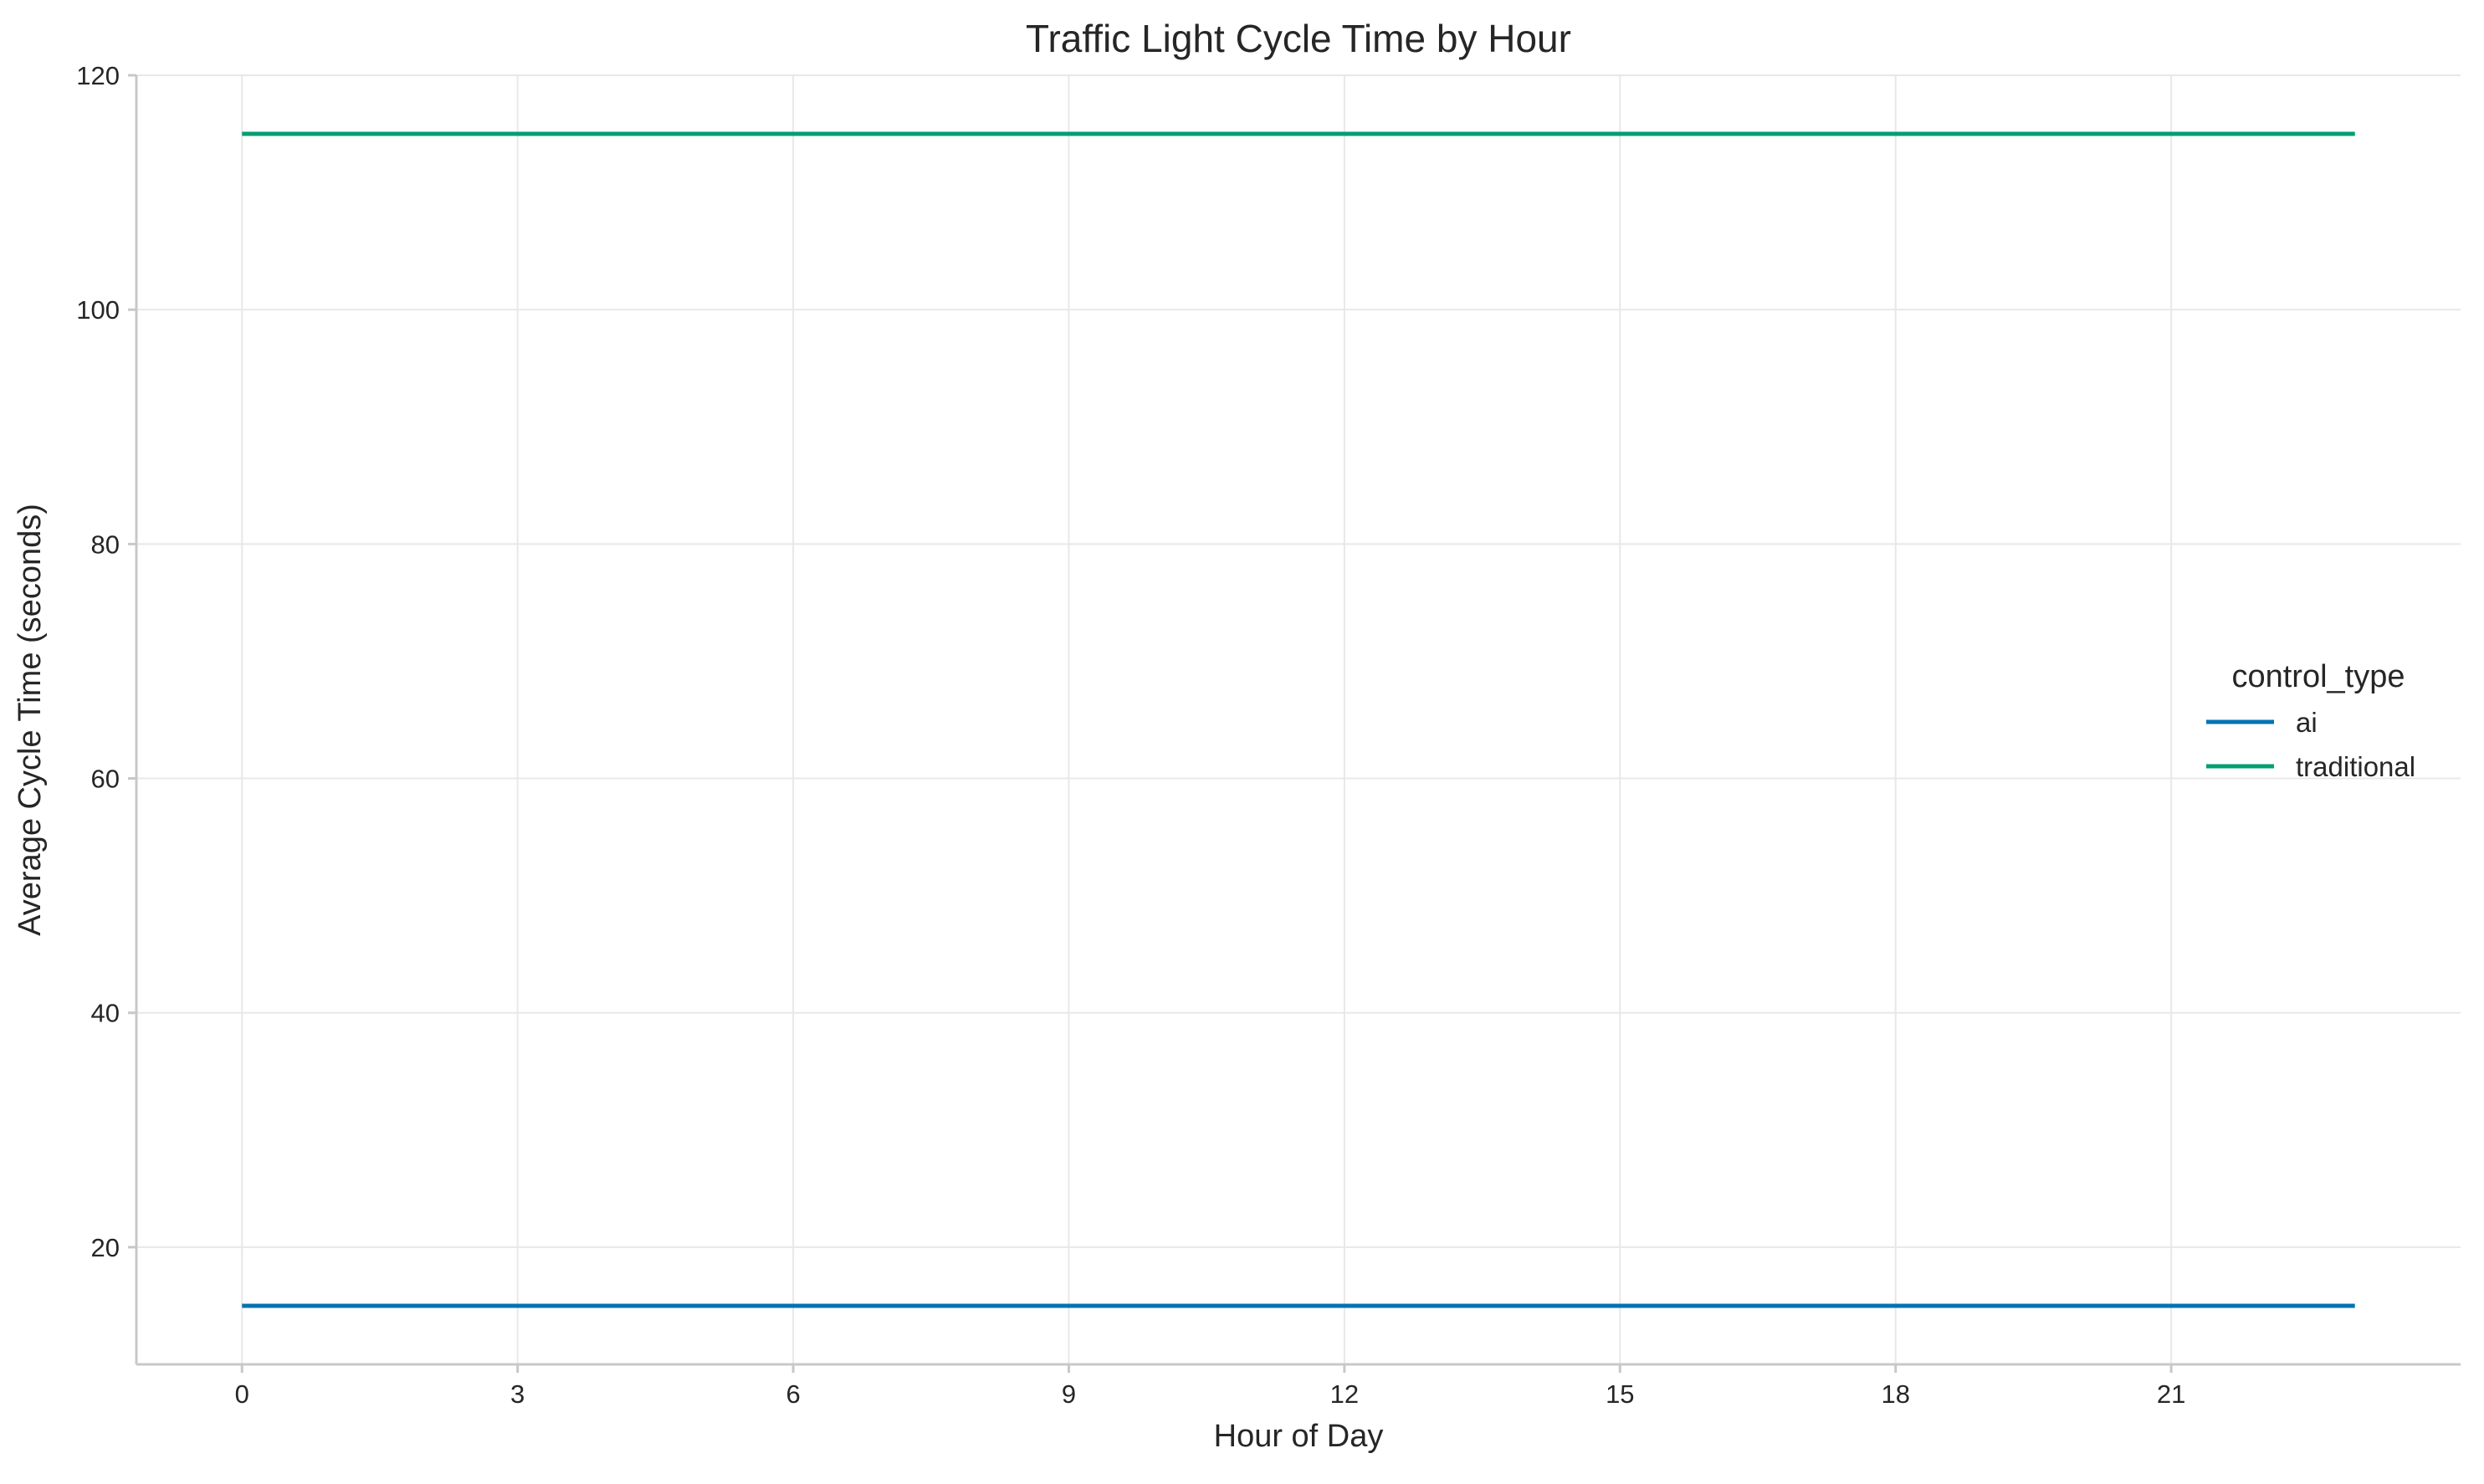 The image size is (2484, 1484). I want to click on x-tick-label: 3, so click(517, 1394).